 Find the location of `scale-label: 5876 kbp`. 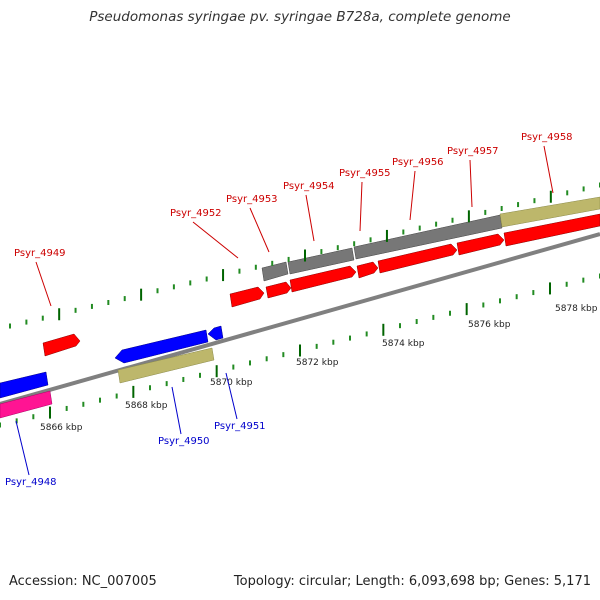

scale-label: 5876 kbp is located at coordinates (489, 325).